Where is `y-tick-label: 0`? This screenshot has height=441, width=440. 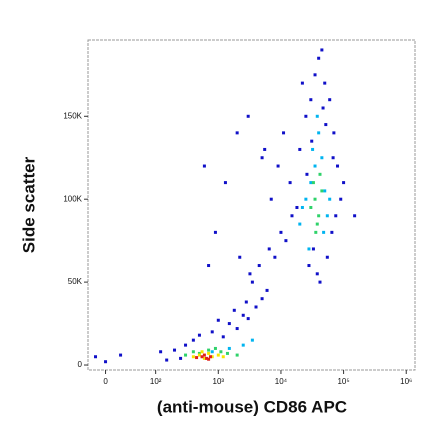
y-tick-label: 0 is located at coordinates (80, 364).